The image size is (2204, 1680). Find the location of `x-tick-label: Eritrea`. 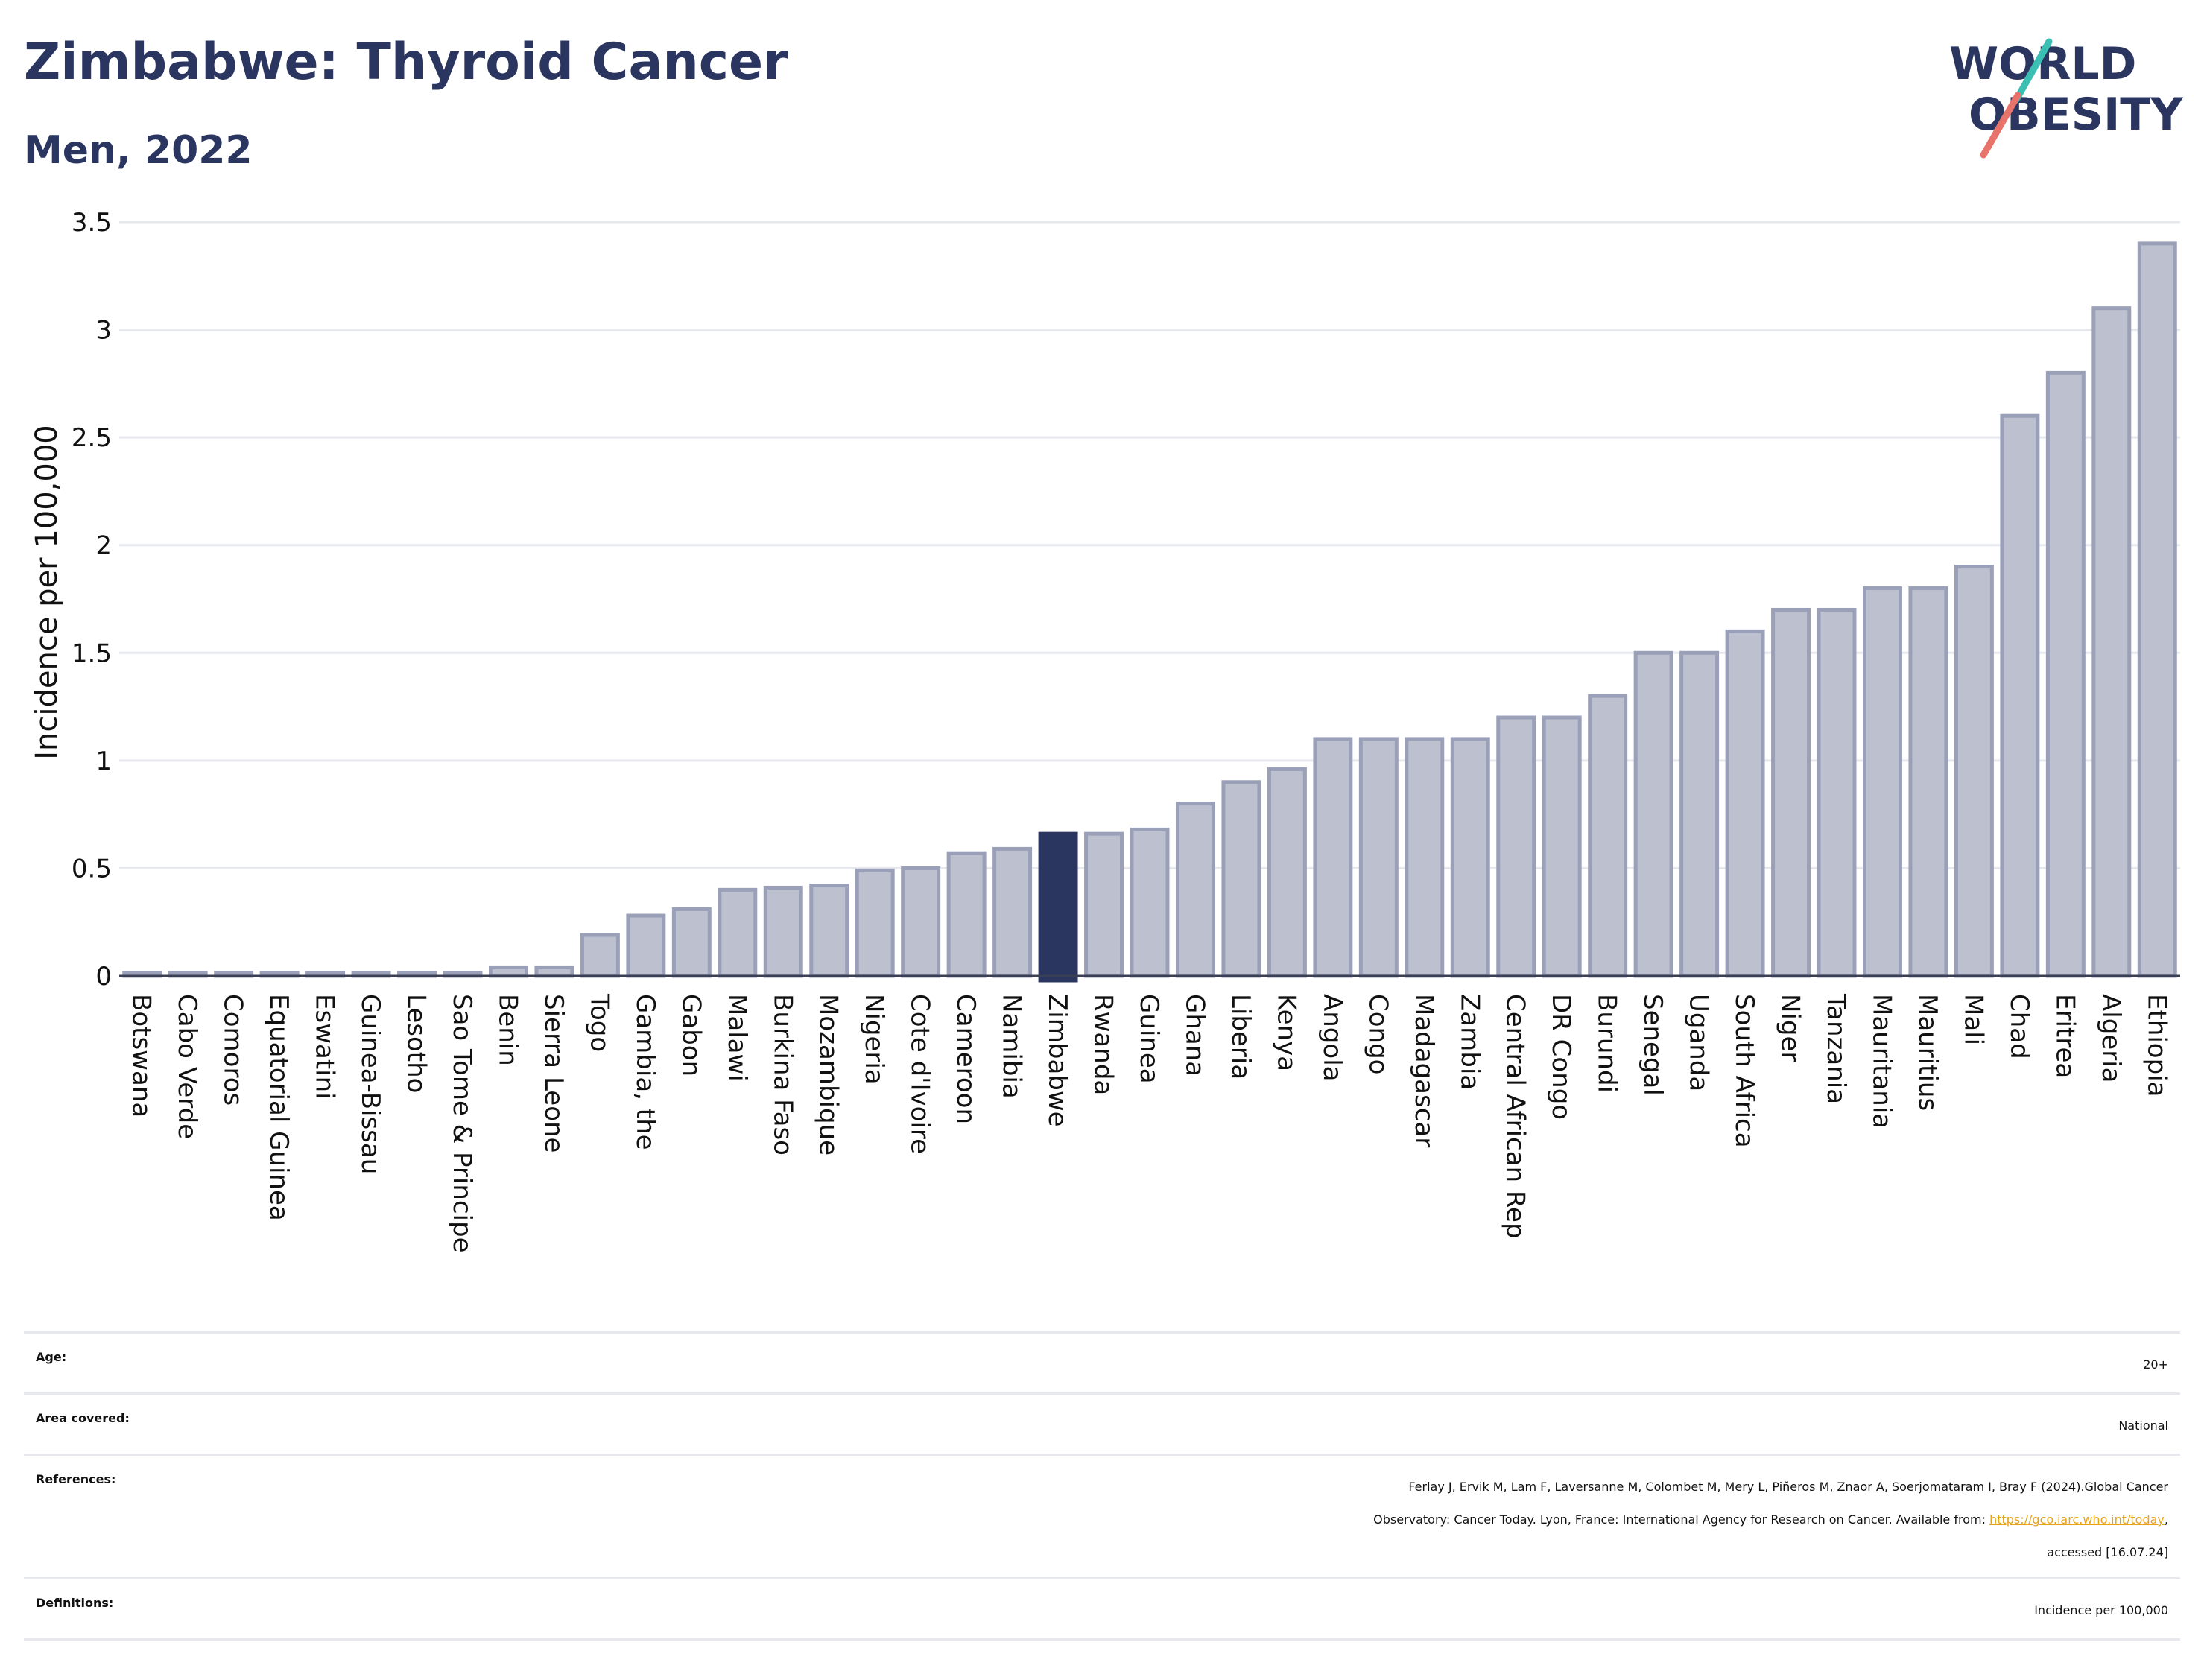

x-tick-label: Eritrea is located at coordinates (2065, 1036).